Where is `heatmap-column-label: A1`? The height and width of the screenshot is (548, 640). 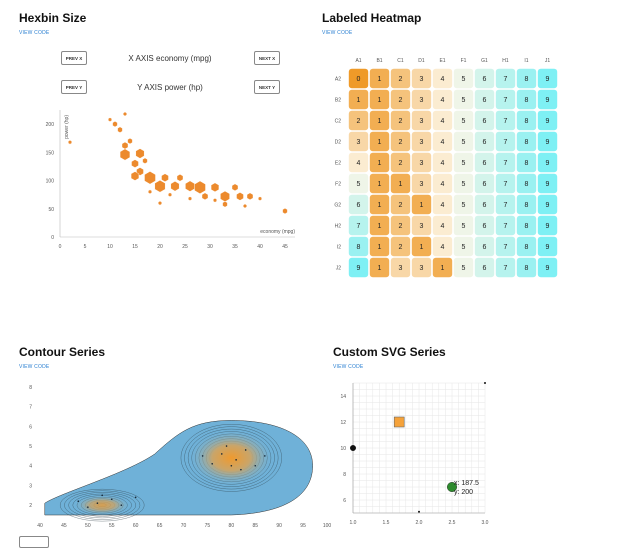
heatmap-column-label: A1 is located at coordinates (358, 61).